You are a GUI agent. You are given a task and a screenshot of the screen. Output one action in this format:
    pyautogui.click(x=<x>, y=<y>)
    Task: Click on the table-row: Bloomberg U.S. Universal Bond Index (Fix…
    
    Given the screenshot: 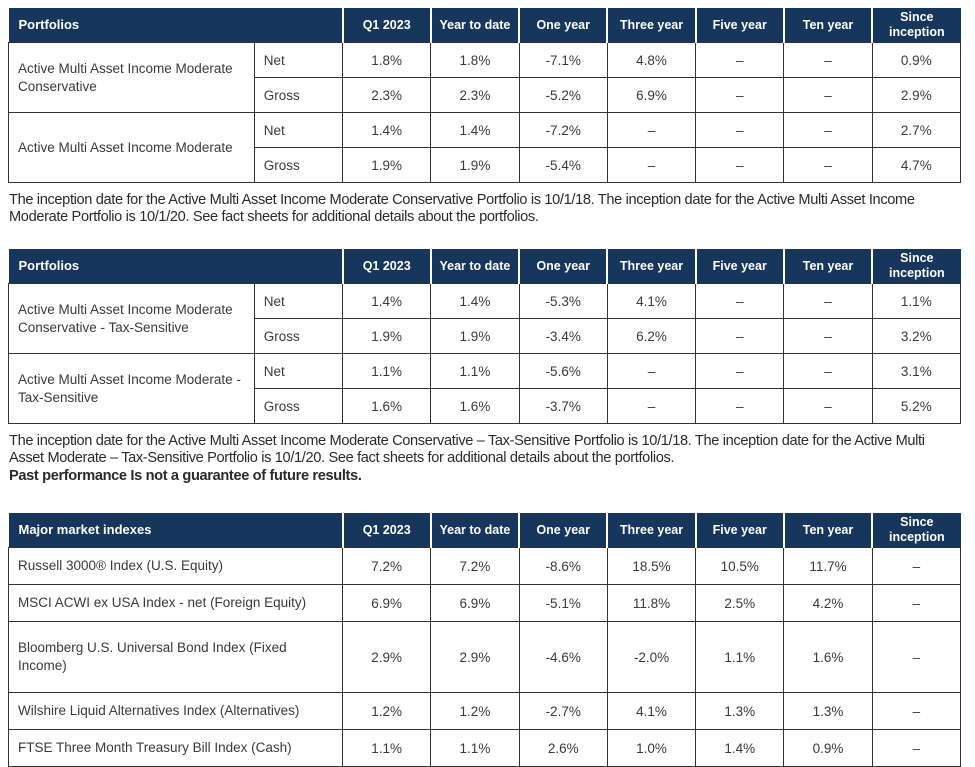 What is the action you would take?
    pyautogui.click(x=484, y=657)
    